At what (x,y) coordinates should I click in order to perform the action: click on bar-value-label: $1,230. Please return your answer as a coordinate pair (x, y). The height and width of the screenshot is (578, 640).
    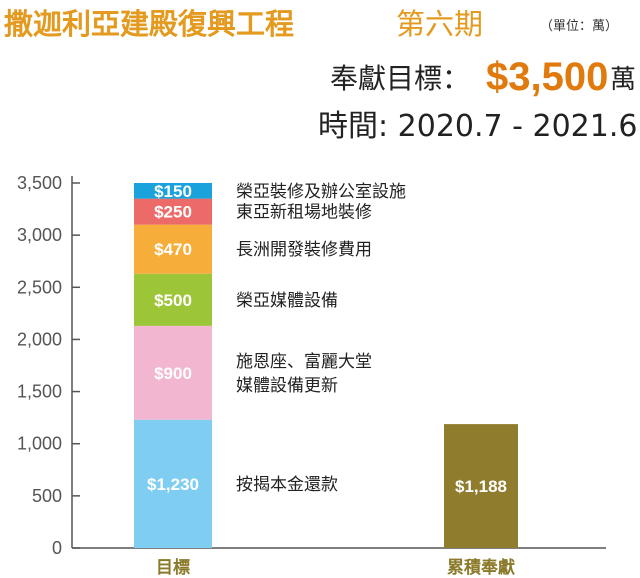
    Looking at the image, I should click on (173, 484).